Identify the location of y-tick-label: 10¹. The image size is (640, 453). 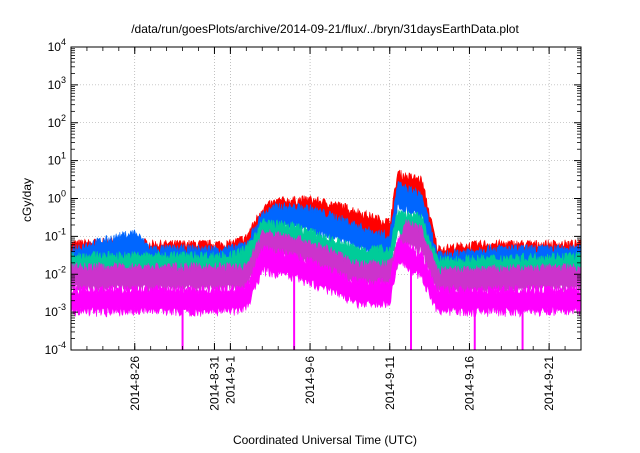
(57, 159).